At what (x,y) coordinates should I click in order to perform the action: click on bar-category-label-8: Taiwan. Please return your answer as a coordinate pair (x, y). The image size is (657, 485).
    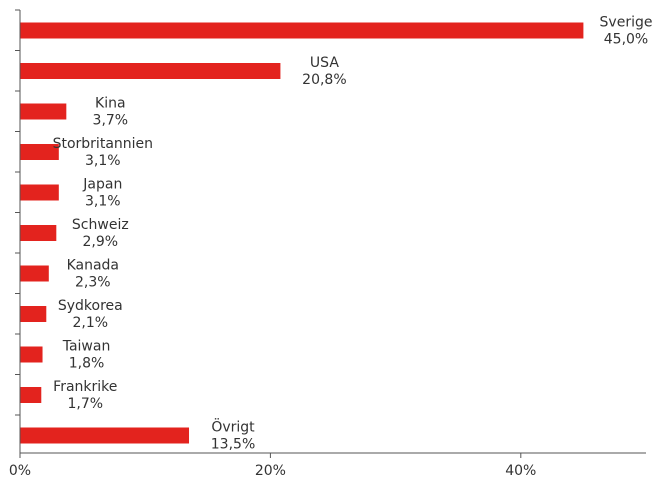
    Looking at the image, I should click on (86, 347).